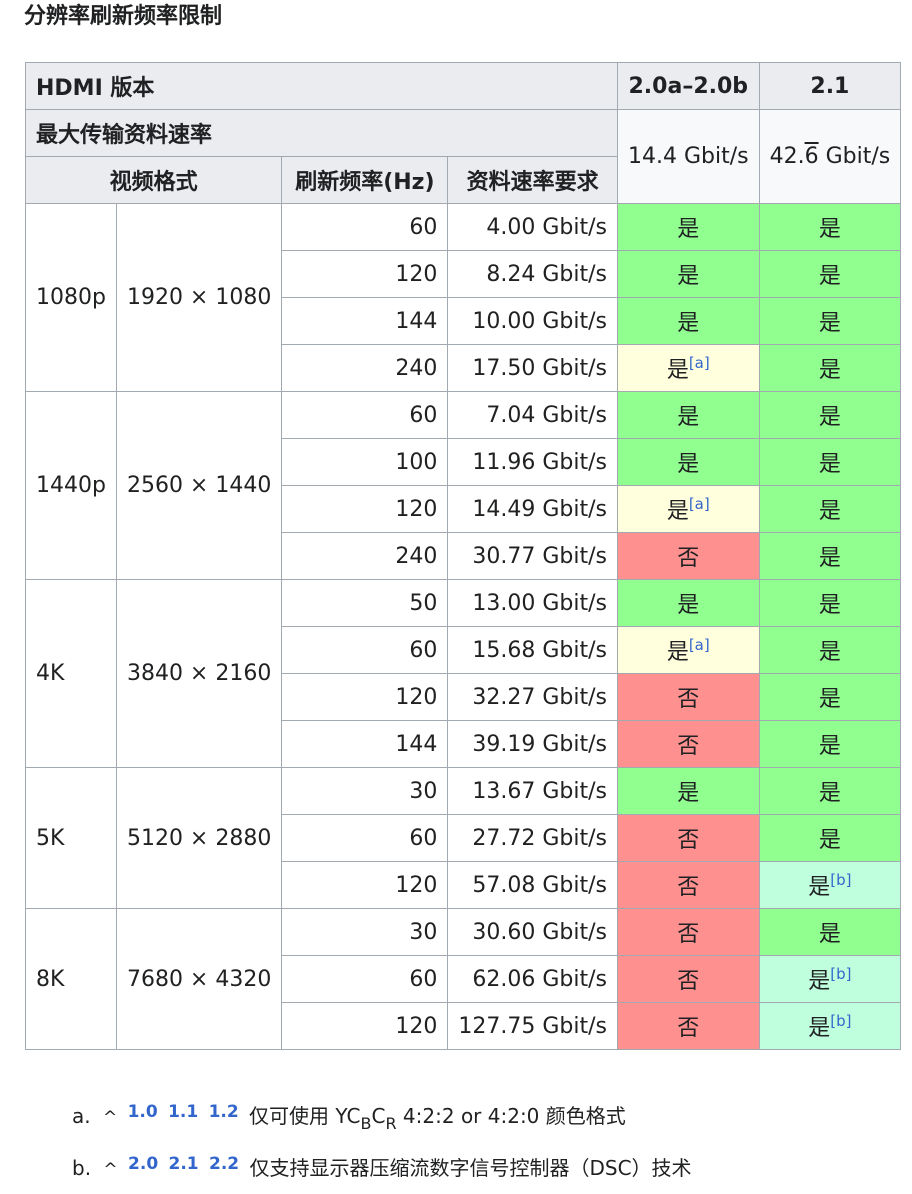  Describe the element at coordinates (199, 673) in the screenshot. I see `resolution-cell: 3840 × 2160` at that location.